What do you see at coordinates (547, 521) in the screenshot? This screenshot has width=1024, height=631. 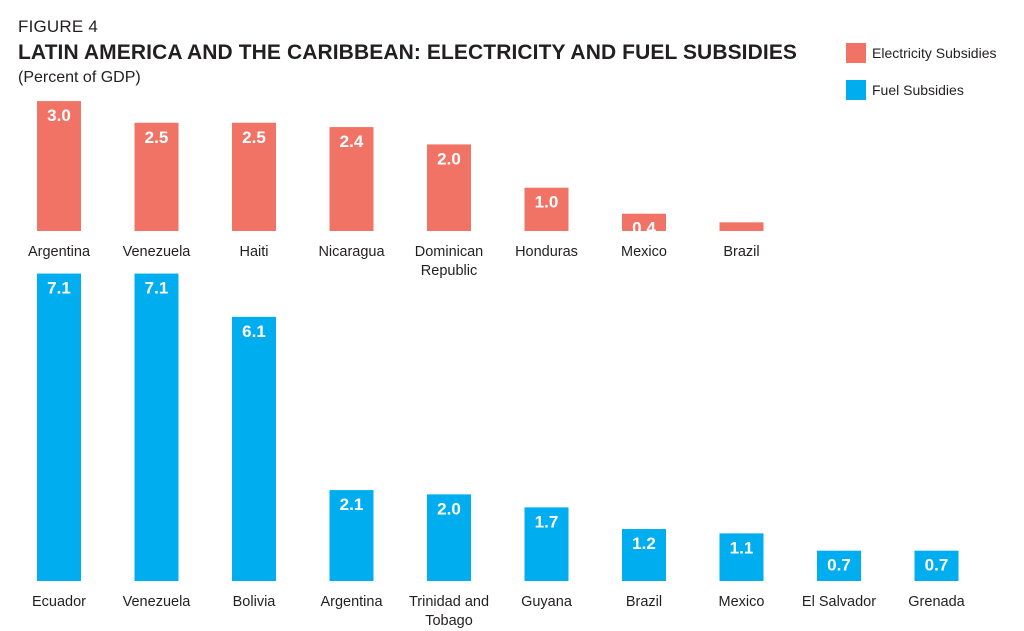 I see `bar-value-label-fuel-5: 1.7` at bounding box center [547, 521].